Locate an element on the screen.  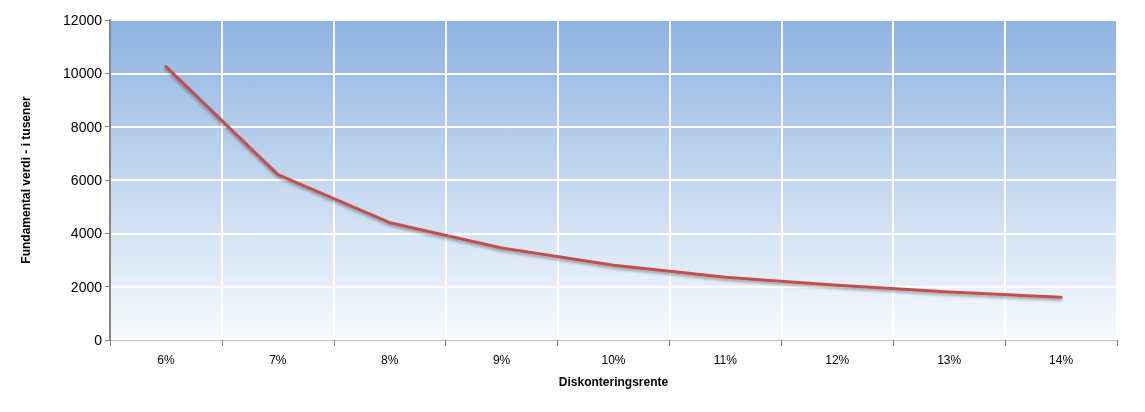
y-tick-label: 0 is located at coordinates (98, 340).